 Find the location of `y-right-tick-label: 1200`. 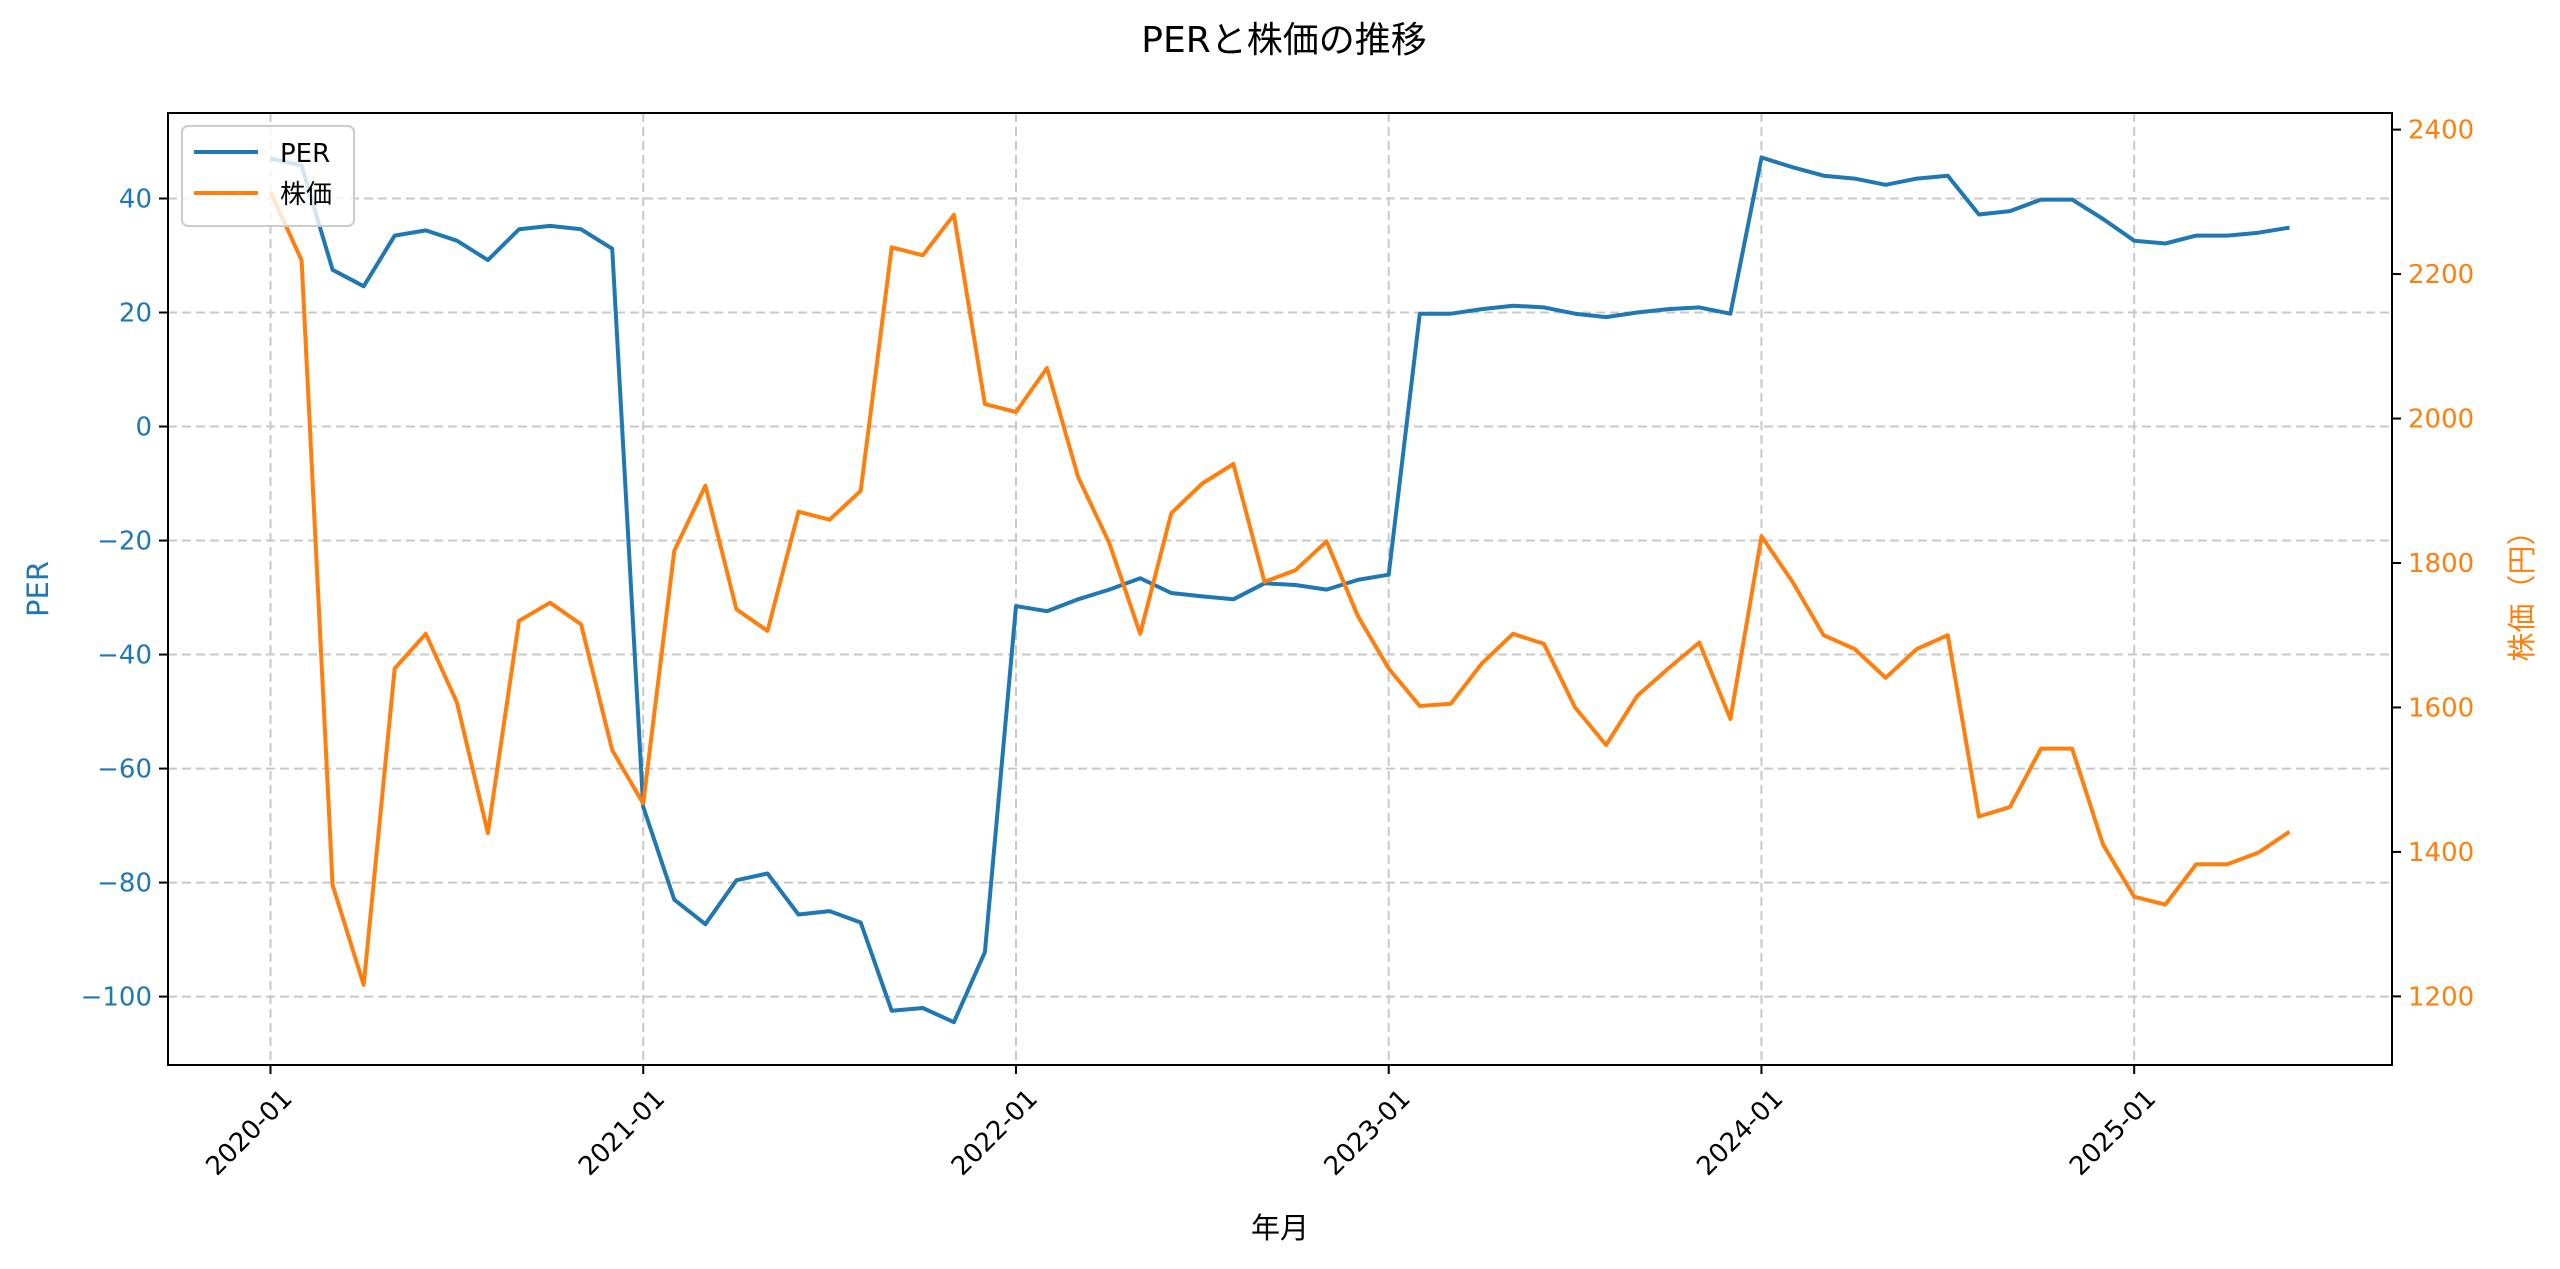

y-right-tick-label: 1200 is located at coordinates (2441, 997).